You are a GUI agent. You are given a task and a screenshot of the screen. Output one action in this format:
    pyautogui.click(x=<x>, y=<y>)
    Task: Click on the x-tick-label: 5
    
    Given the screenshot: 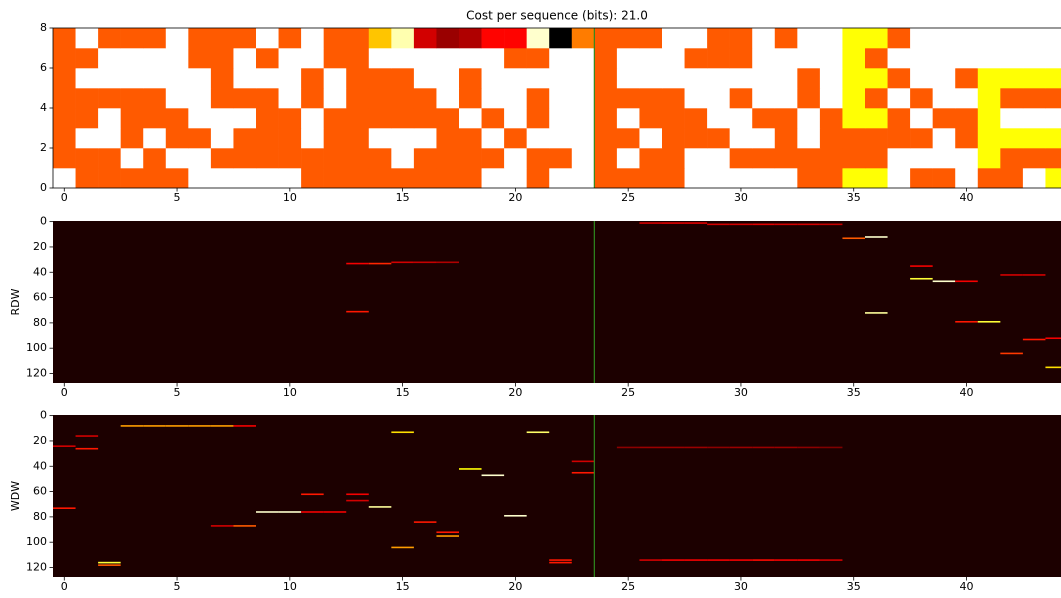 What is the action you would take?
    pyautogui.click(x=177, y=392)
    